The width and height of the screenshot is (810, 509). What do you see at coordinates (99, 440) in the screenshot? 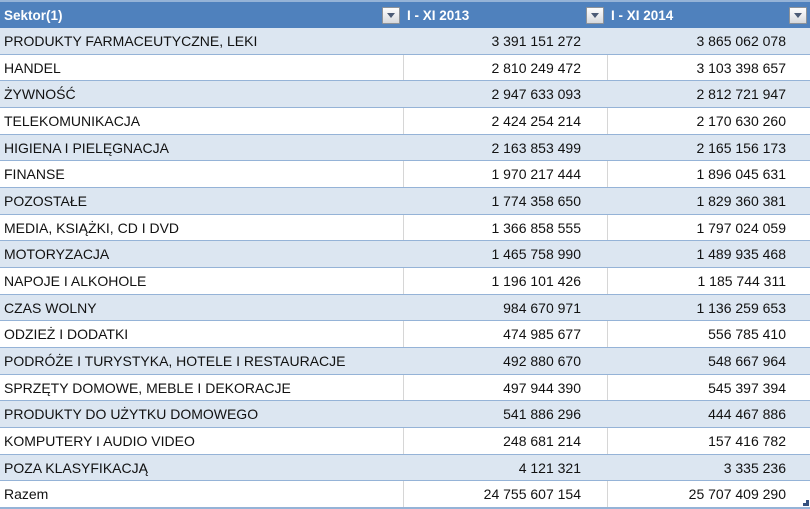
I see `sector-cell: KOMPUTERY I AUDIO VIDEO` at bounding box center [99, 440].